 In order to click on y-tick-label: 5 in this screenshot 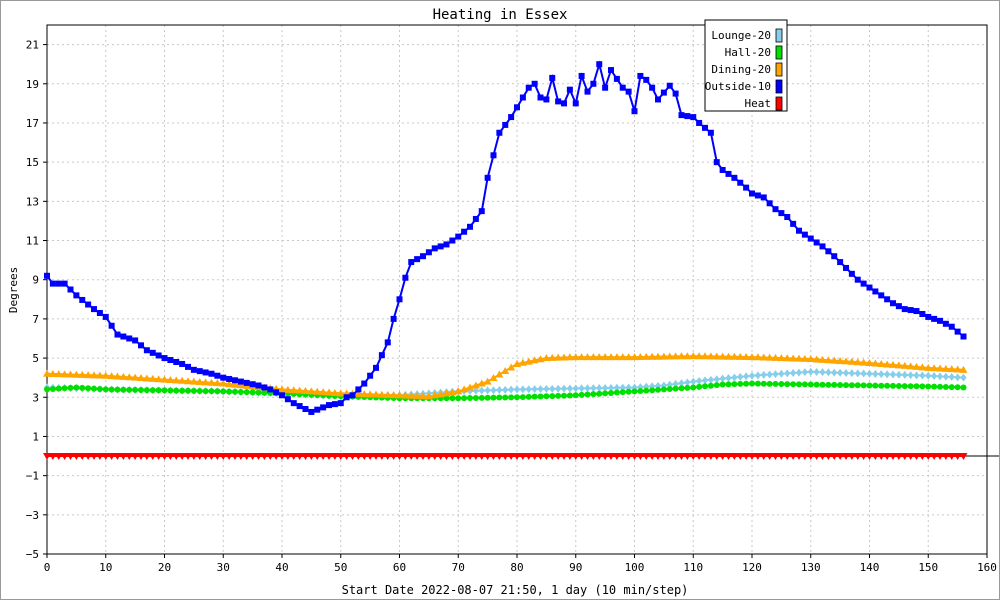, I will do `click(35, 358)`.